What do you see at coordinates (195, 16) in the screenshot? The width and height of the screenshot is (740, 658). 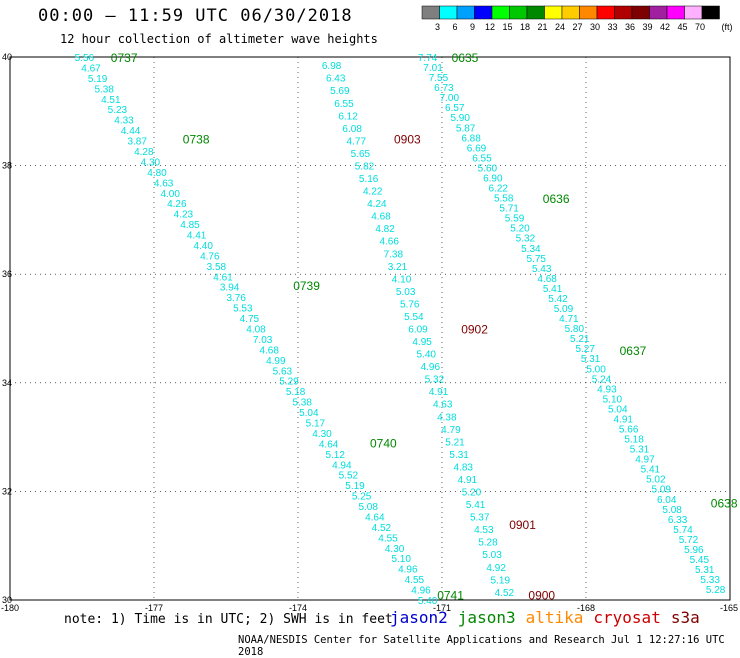 I see `chart-title: 00:00 – 11:59 UTC 06/30/2018` at bounding box center [195, 16].